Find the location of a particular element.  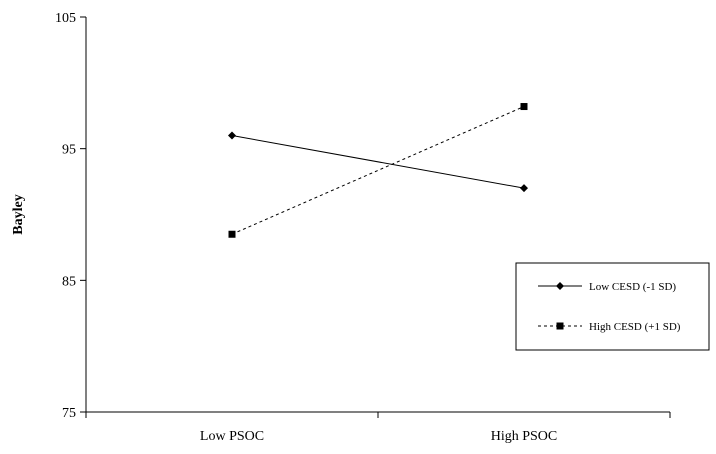

x-tick-label: High PSOC is located at coordinates (524, 436).